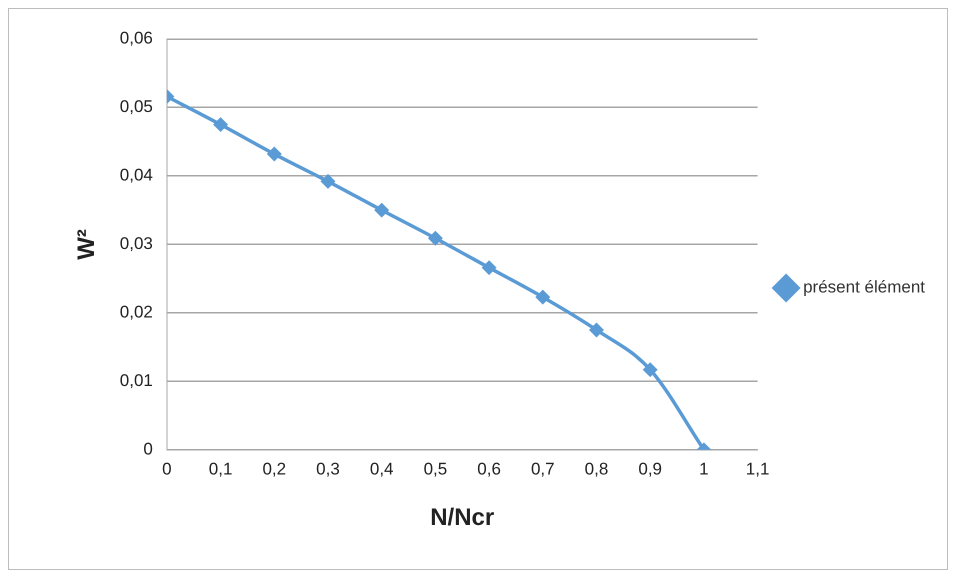 The height and width of the screenshot is (580, 957). What do you see at coordinates (86, 244) in the screenshot?
I see `y-axis-title: W²` at bounding box center [86, 244].